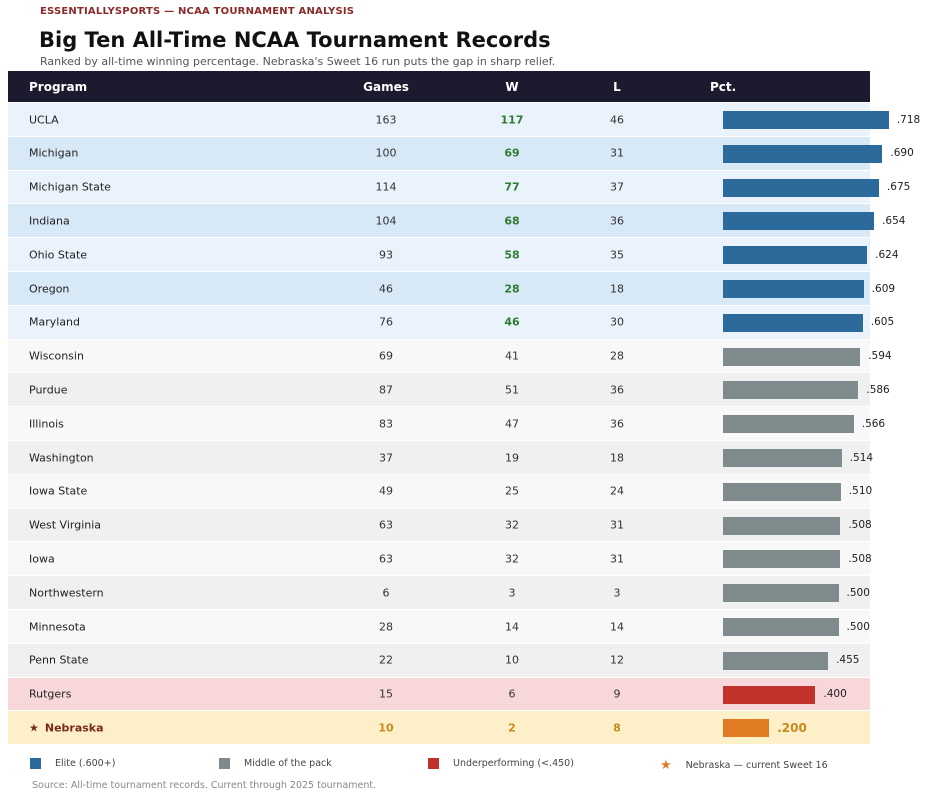 The image size is (940, 800). What do you see at coordinates (85, 763) in the screenshot?
I see `legend-label: Elite (.600+)` at bounding box center [85, 763].